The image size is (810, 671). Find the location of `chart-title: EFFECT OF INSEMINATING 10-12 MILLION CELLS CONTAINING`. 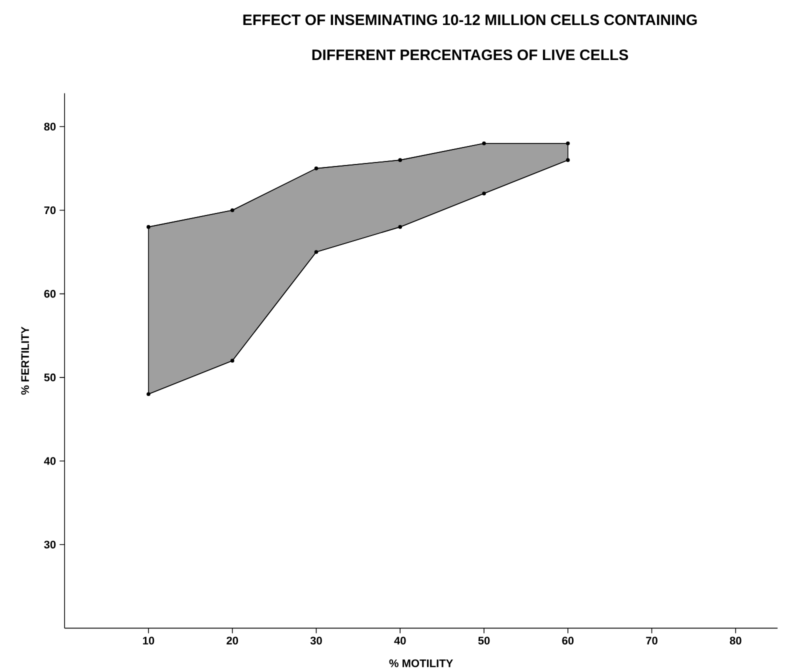

chart-title: EFFECT OF INSEMINATING 10-12 MILLION CELLS CONTAINING is located at coordinates (470, 20).